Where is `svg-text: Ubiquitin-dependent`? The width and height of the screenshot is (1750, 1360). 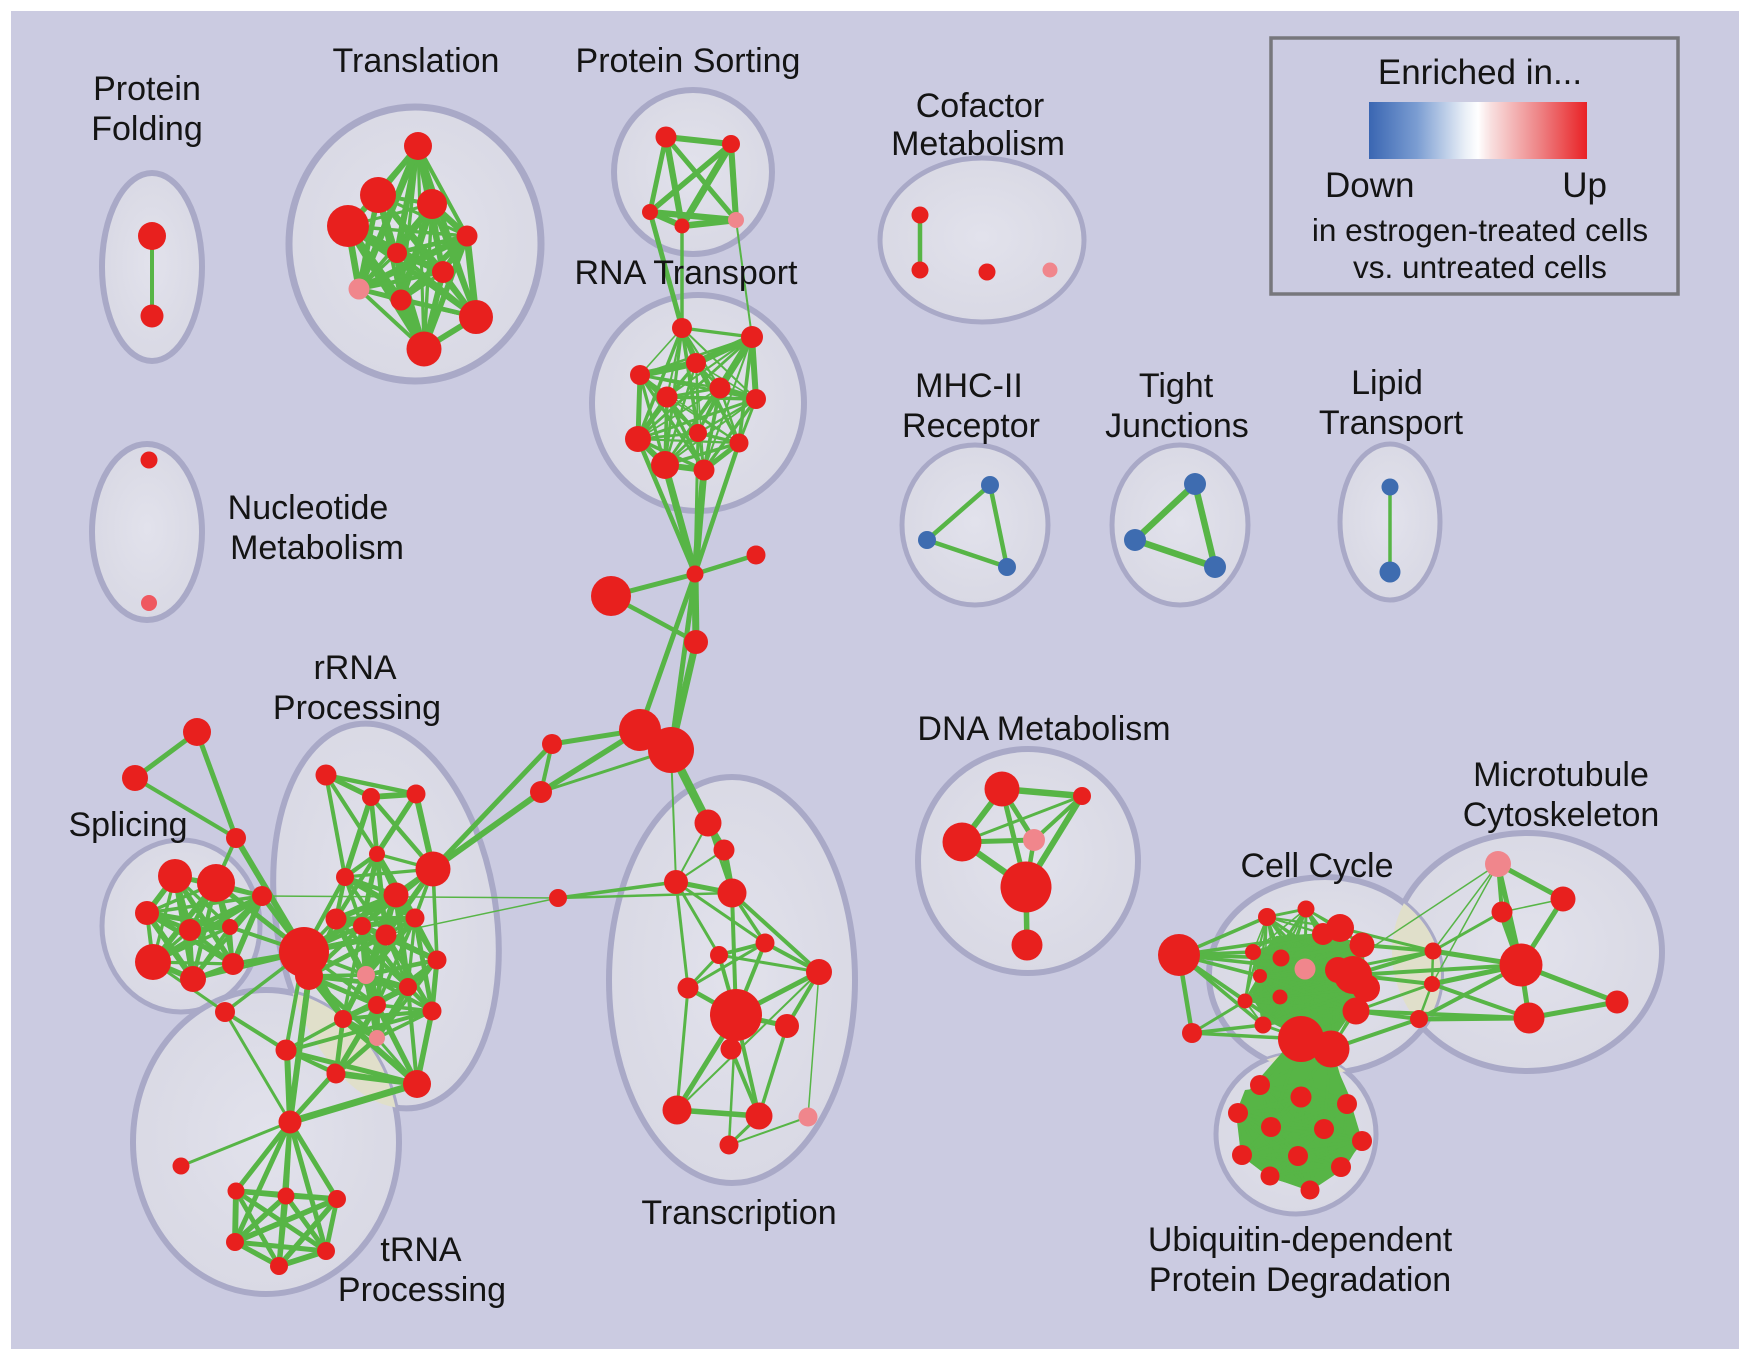 svg-text: Ubiquitin-dependent is located at coordinates (1300, 1240).